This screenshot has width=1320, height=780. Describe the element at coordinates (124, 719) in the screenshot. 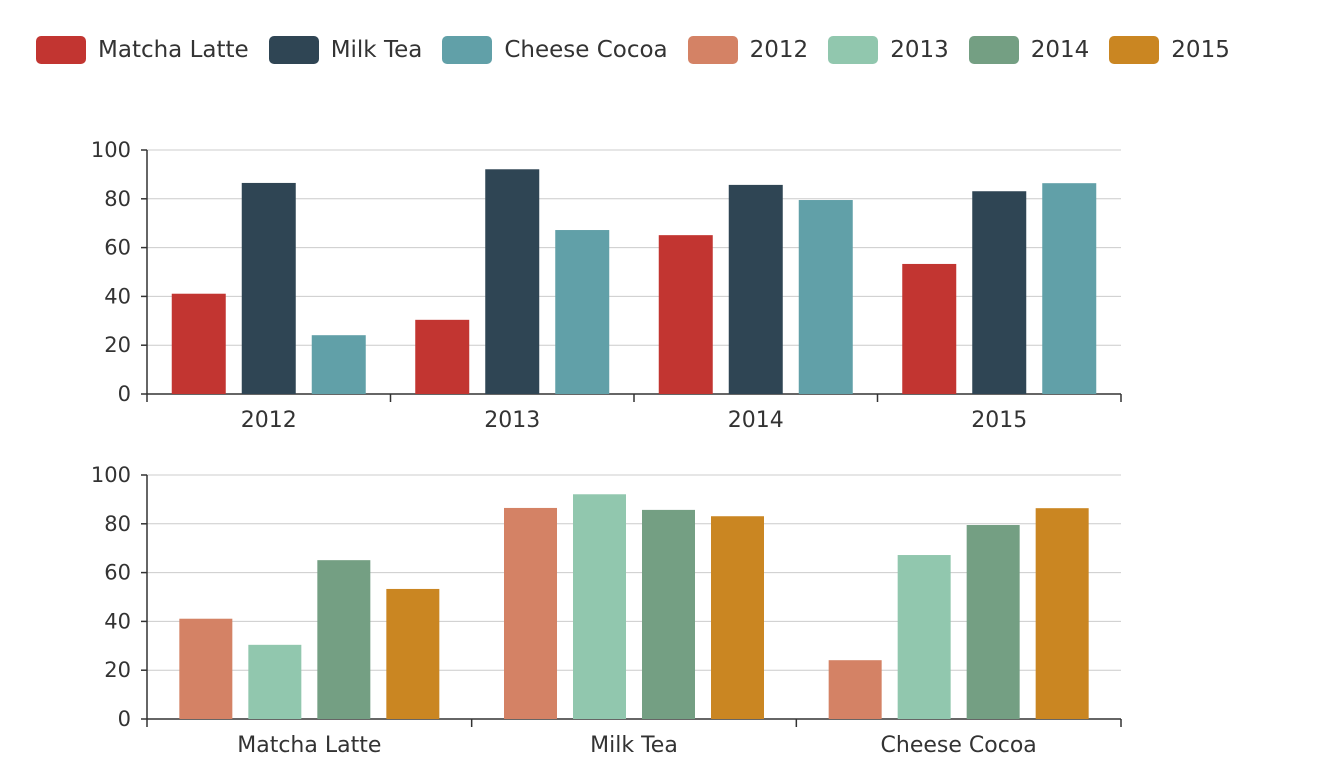

I see `chart-by-product-ytick-label: 0` at that location.